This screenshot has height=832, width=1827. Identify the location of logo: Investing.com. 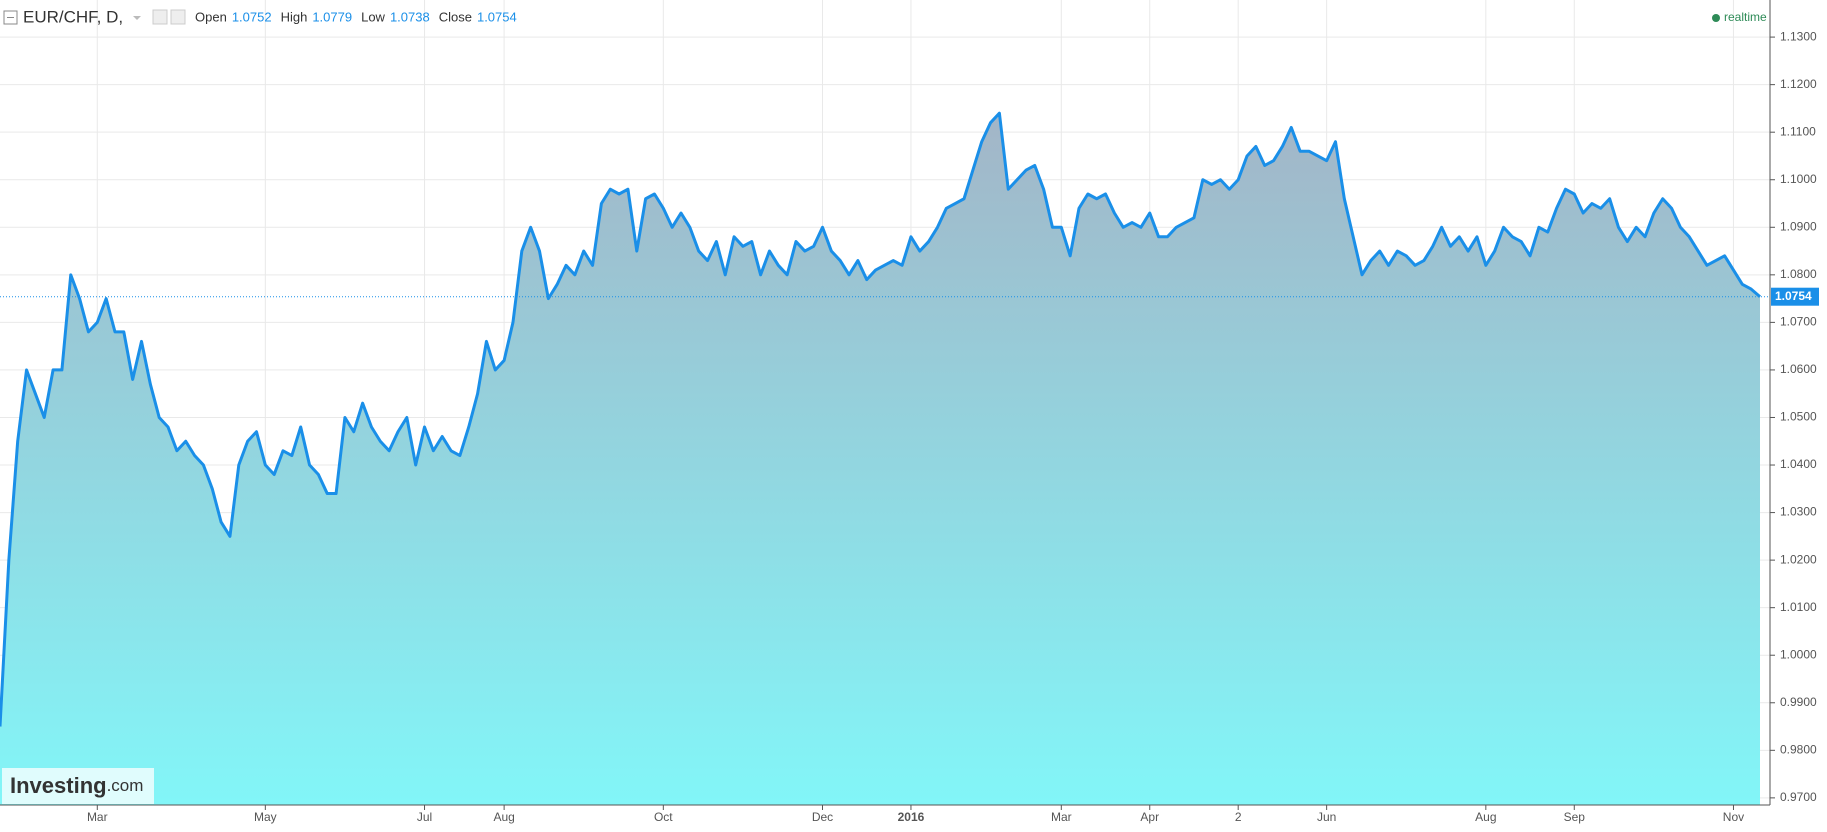
(78, 786).